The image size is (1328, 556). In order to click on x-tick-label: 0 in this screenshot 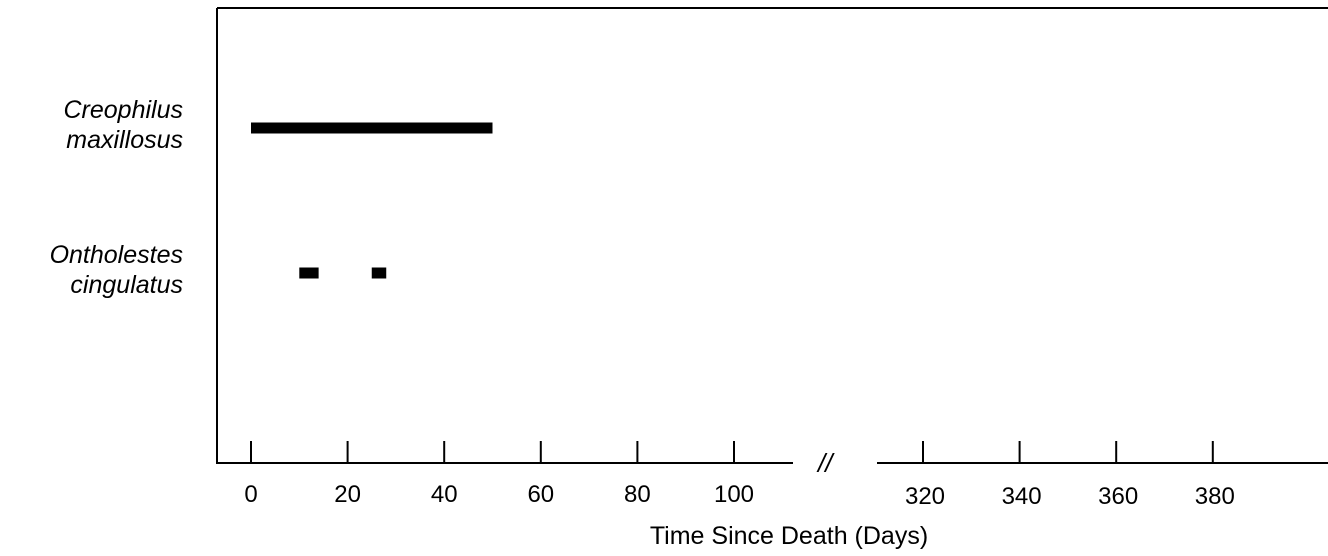, I will do `click(250, 494)`.